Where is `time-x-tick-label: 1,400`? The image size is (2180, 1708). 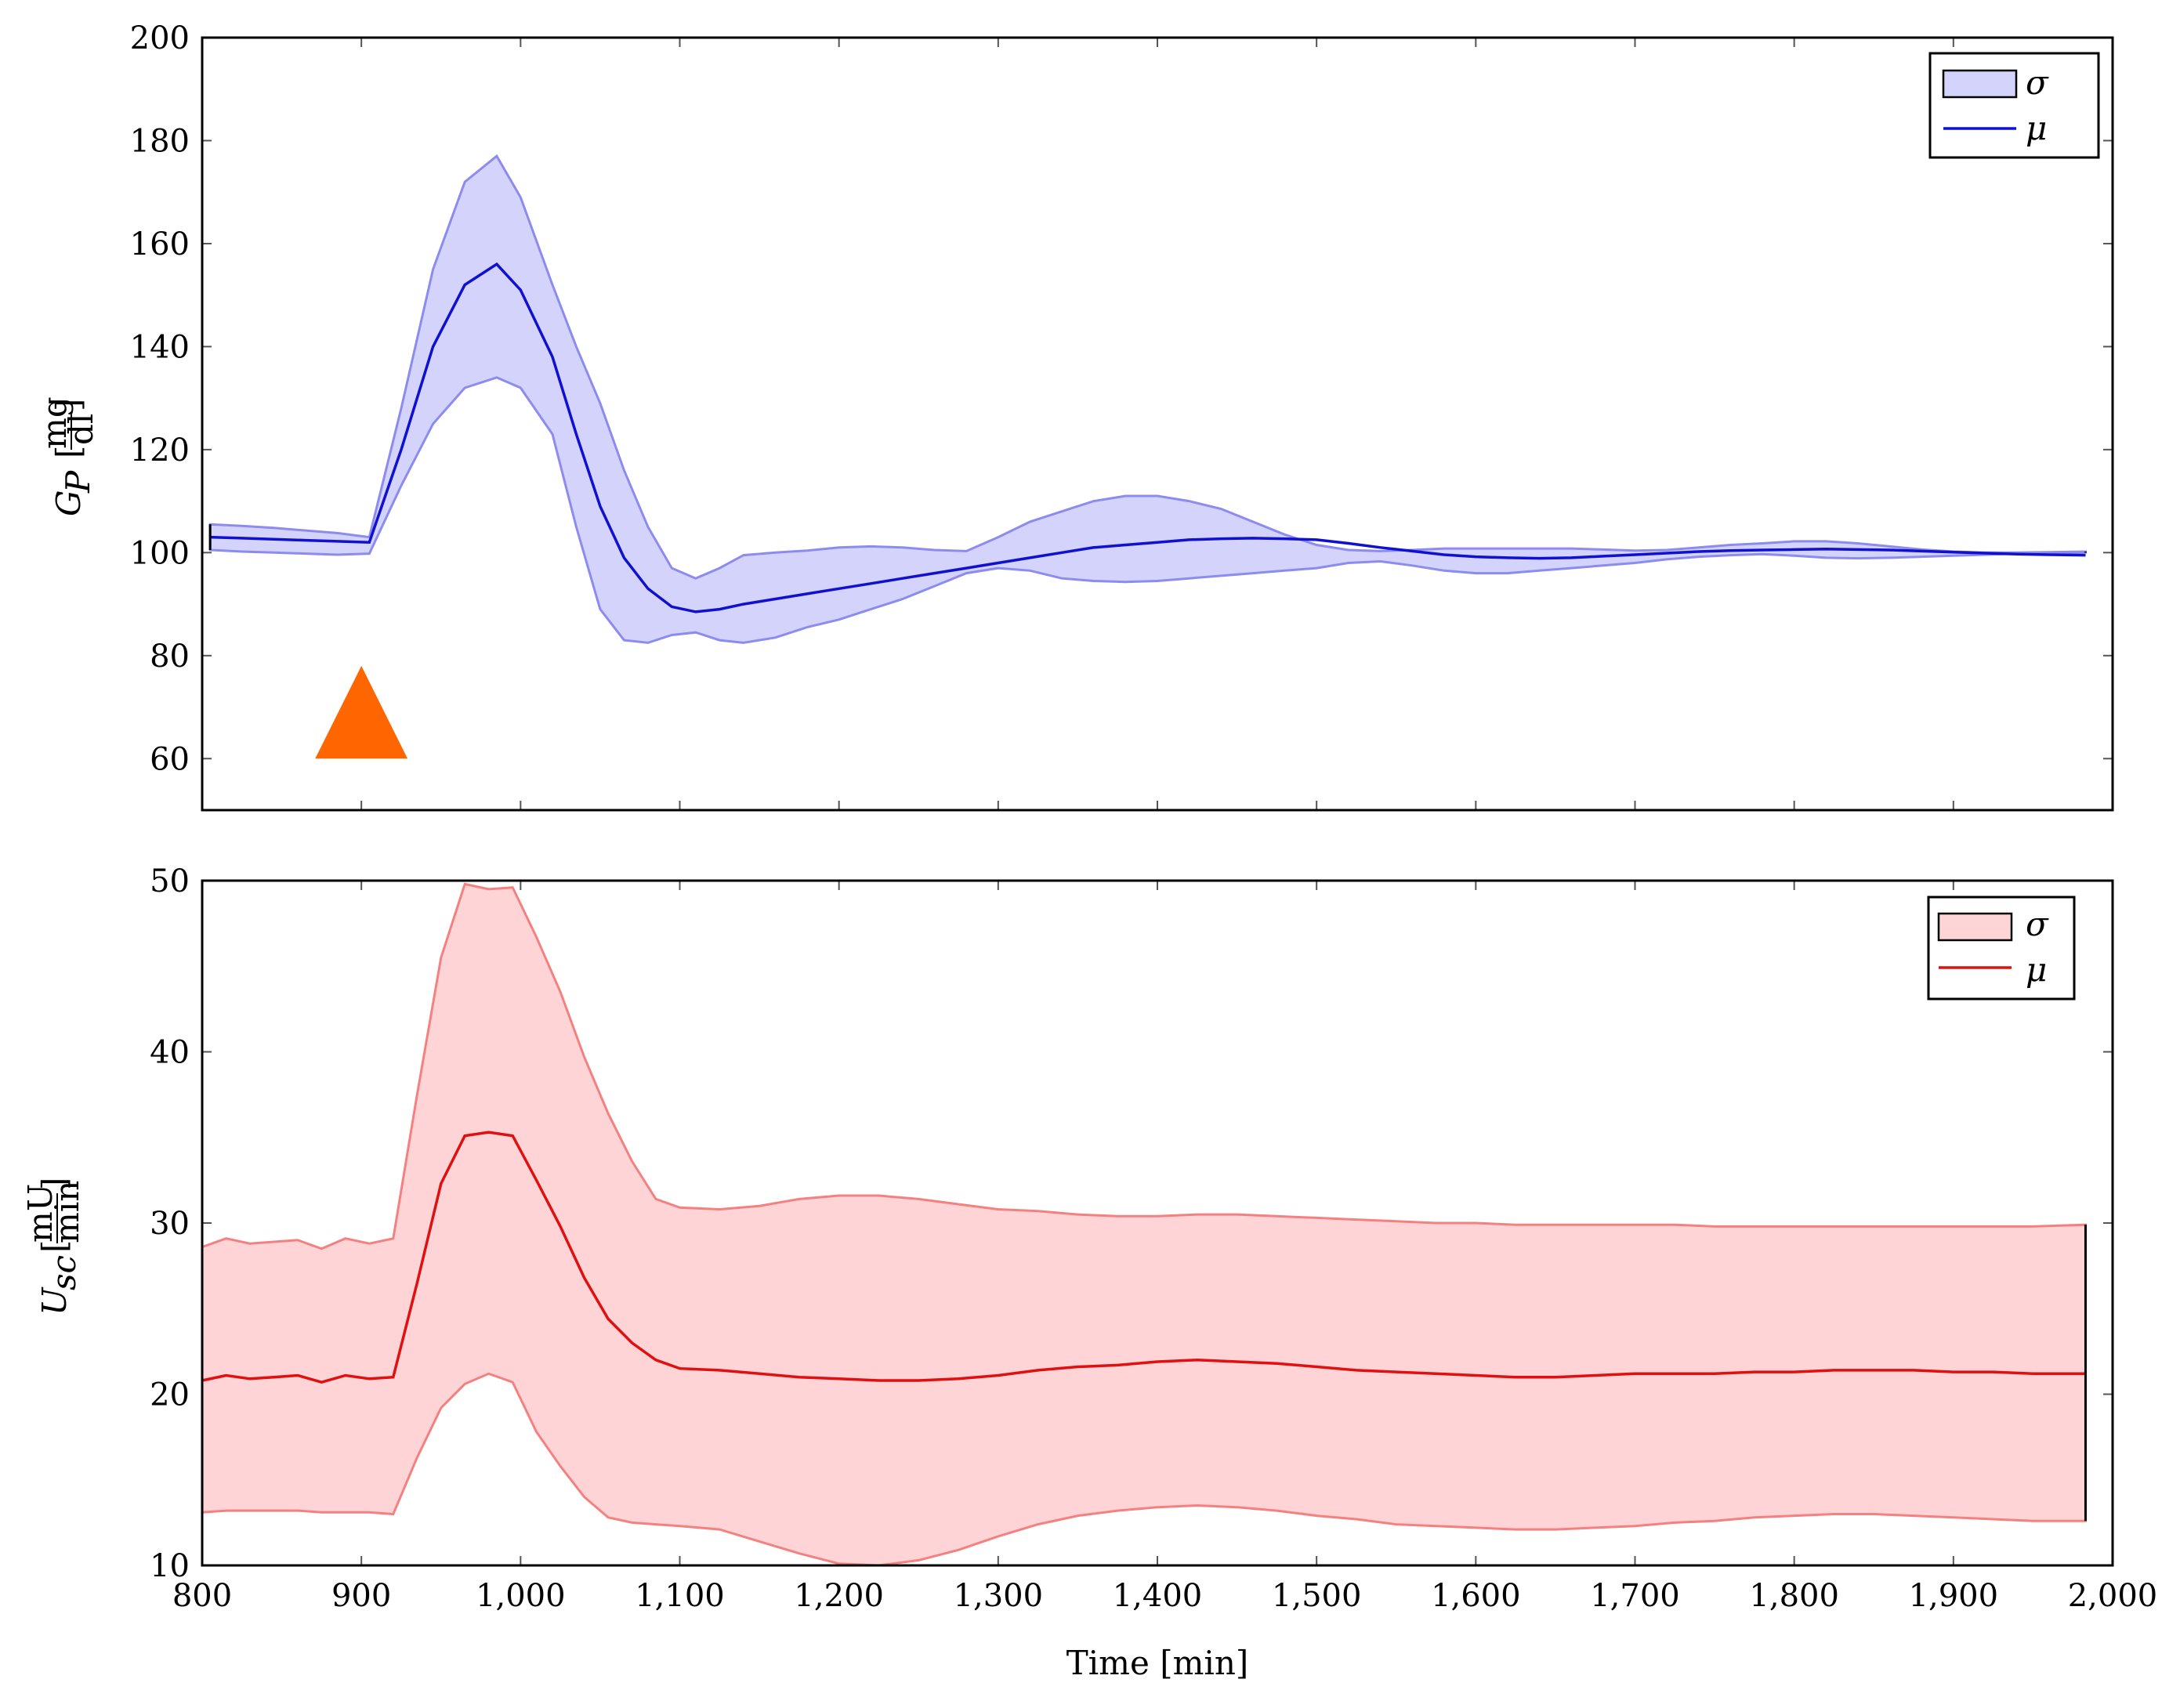
time-x-tick-label: 1,400 is located at coordinates (1158, 1596).